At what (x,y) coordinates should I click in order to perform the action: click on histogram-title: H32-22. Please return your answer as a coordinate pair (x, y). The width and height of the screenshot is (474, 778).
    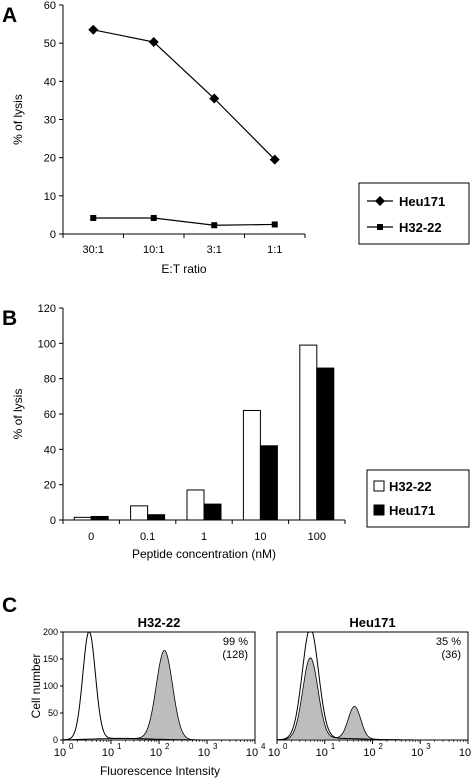
    Looking at the image, I should click on (159, 622).